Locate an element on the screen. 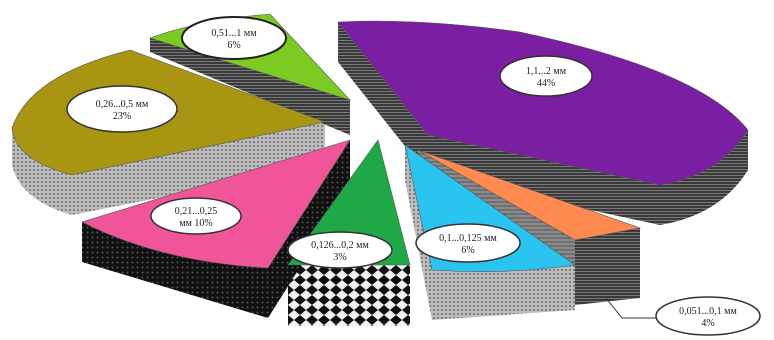 This screenshot has height=340, width=774. data-label-2: 0,051...0,1 мм 4% is located at coordinates (708, 316).